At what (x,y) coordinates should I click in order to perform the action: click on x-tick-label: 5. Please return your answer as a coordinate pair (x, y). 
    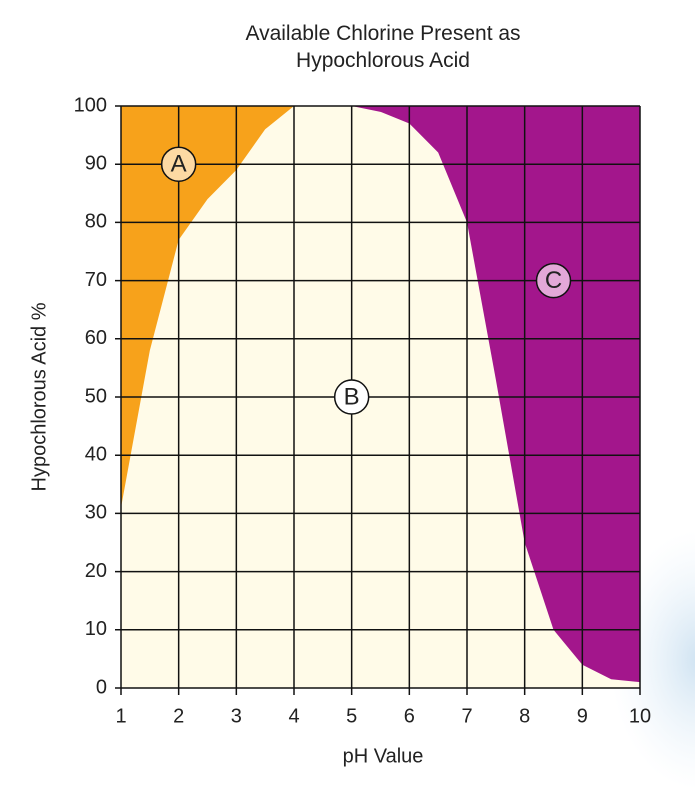
    Looking at the image, I should click on (351, 716).